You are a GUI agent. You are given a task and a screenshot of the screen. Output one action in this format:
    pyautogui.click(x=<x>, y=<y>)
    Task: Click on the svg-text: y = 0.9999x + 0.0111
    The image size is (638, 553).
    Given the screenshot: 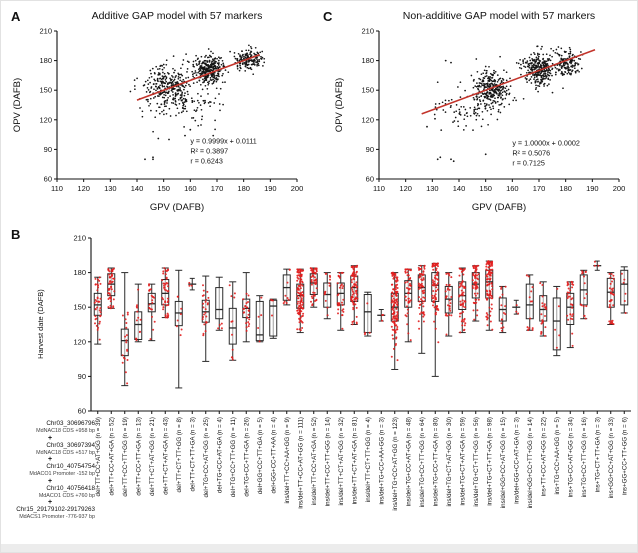 What is the action you would take?
    pyautogui.click(x=223, y=140)
    